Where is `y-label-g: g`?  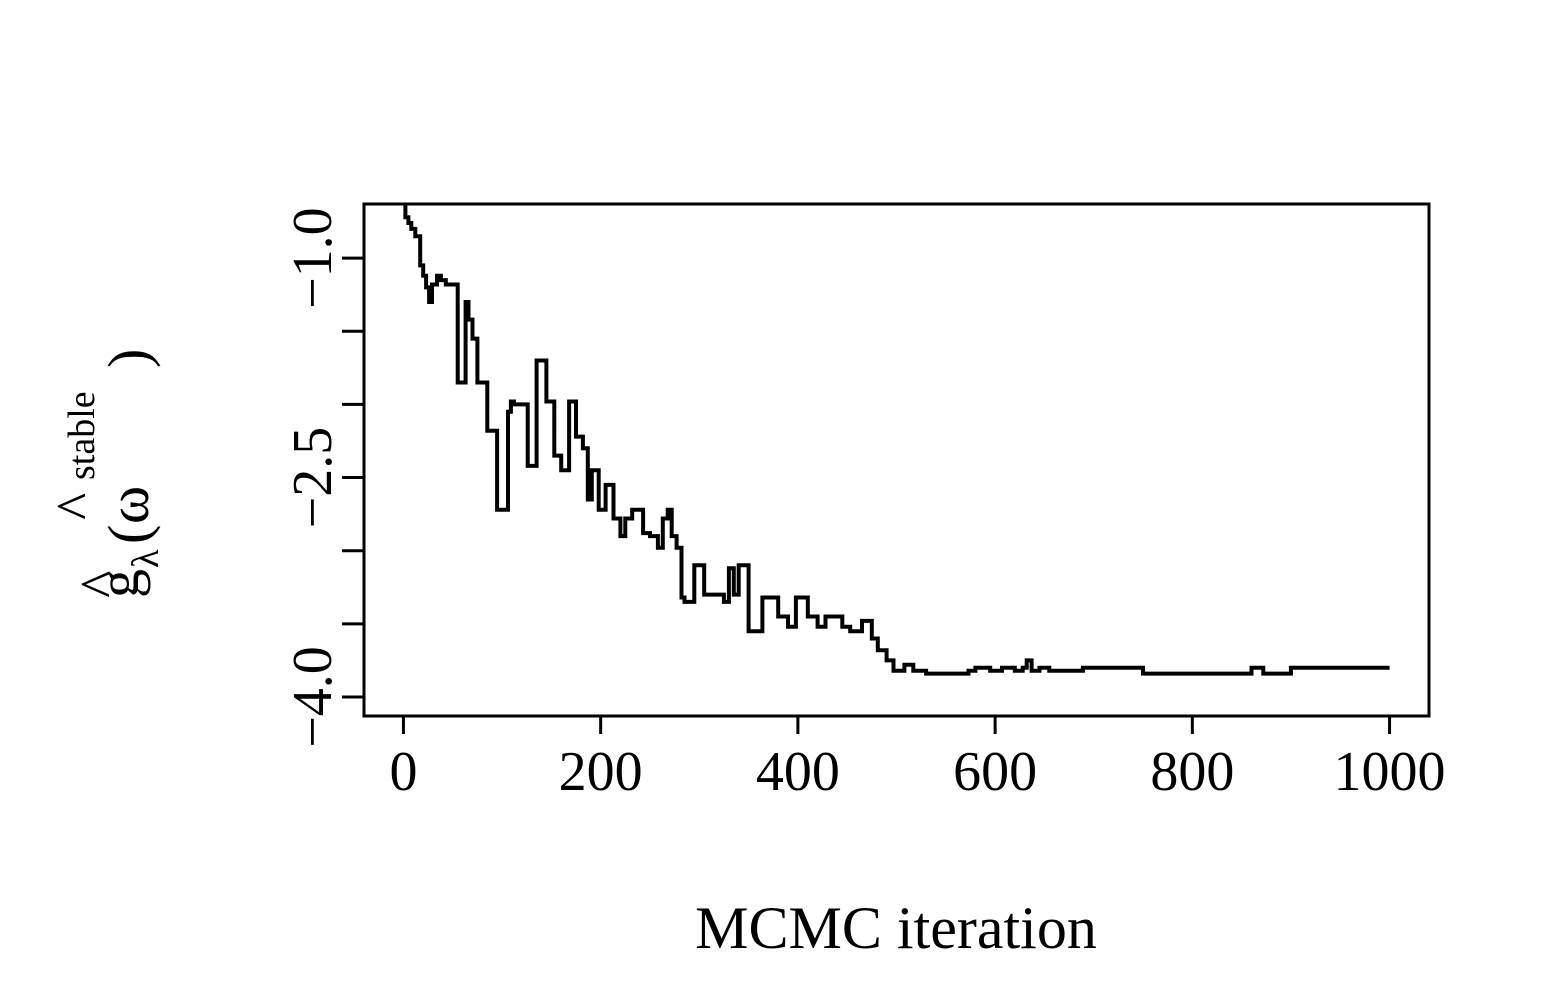
y-label-g: g is located at coordinates (118, 583).